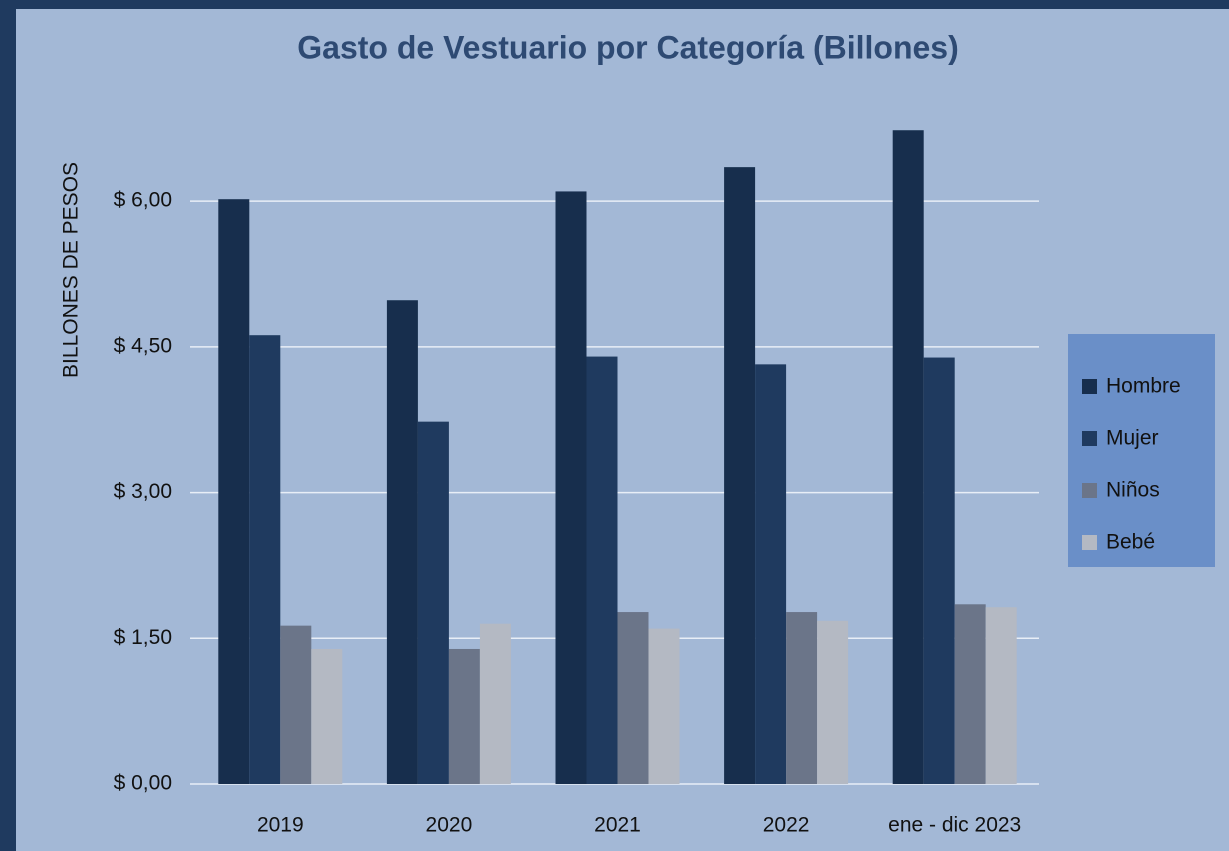  Describe the element at coordinates (1130, 542) in the screenshot. I see `legend-label: Bebé` at that location.